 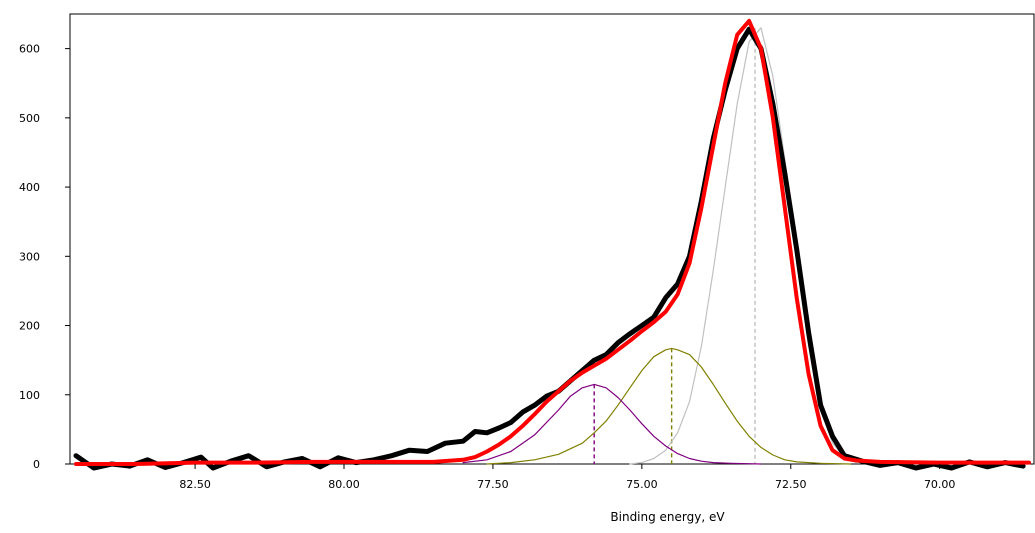 I want to click on peak-center-markers, so click(x=674, y=245).